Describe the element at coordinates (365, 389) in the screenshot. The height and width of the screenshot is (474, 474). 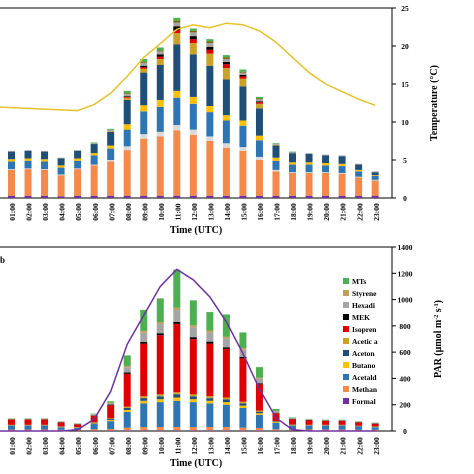
I see `legend-label: Methan` at that location.